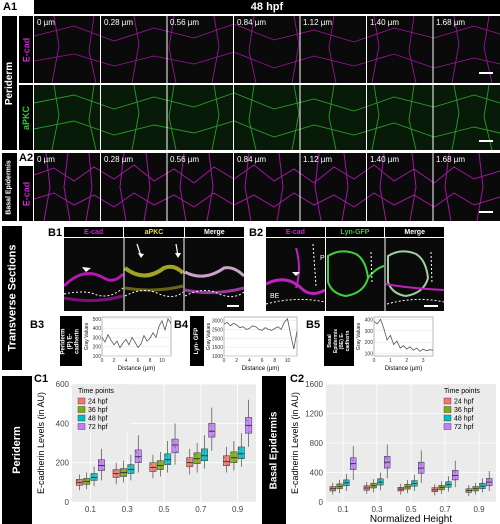 The width and height of the screenshot is (500, 524). Describe the element at coordinates (451, 22) in the screenshot. I see `depth-label: 1.68 µm` at that location.